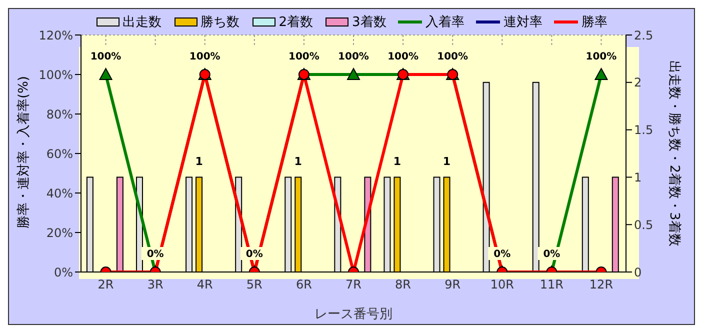  I want to click on x-tick-label: 5R, so click(254, 285).